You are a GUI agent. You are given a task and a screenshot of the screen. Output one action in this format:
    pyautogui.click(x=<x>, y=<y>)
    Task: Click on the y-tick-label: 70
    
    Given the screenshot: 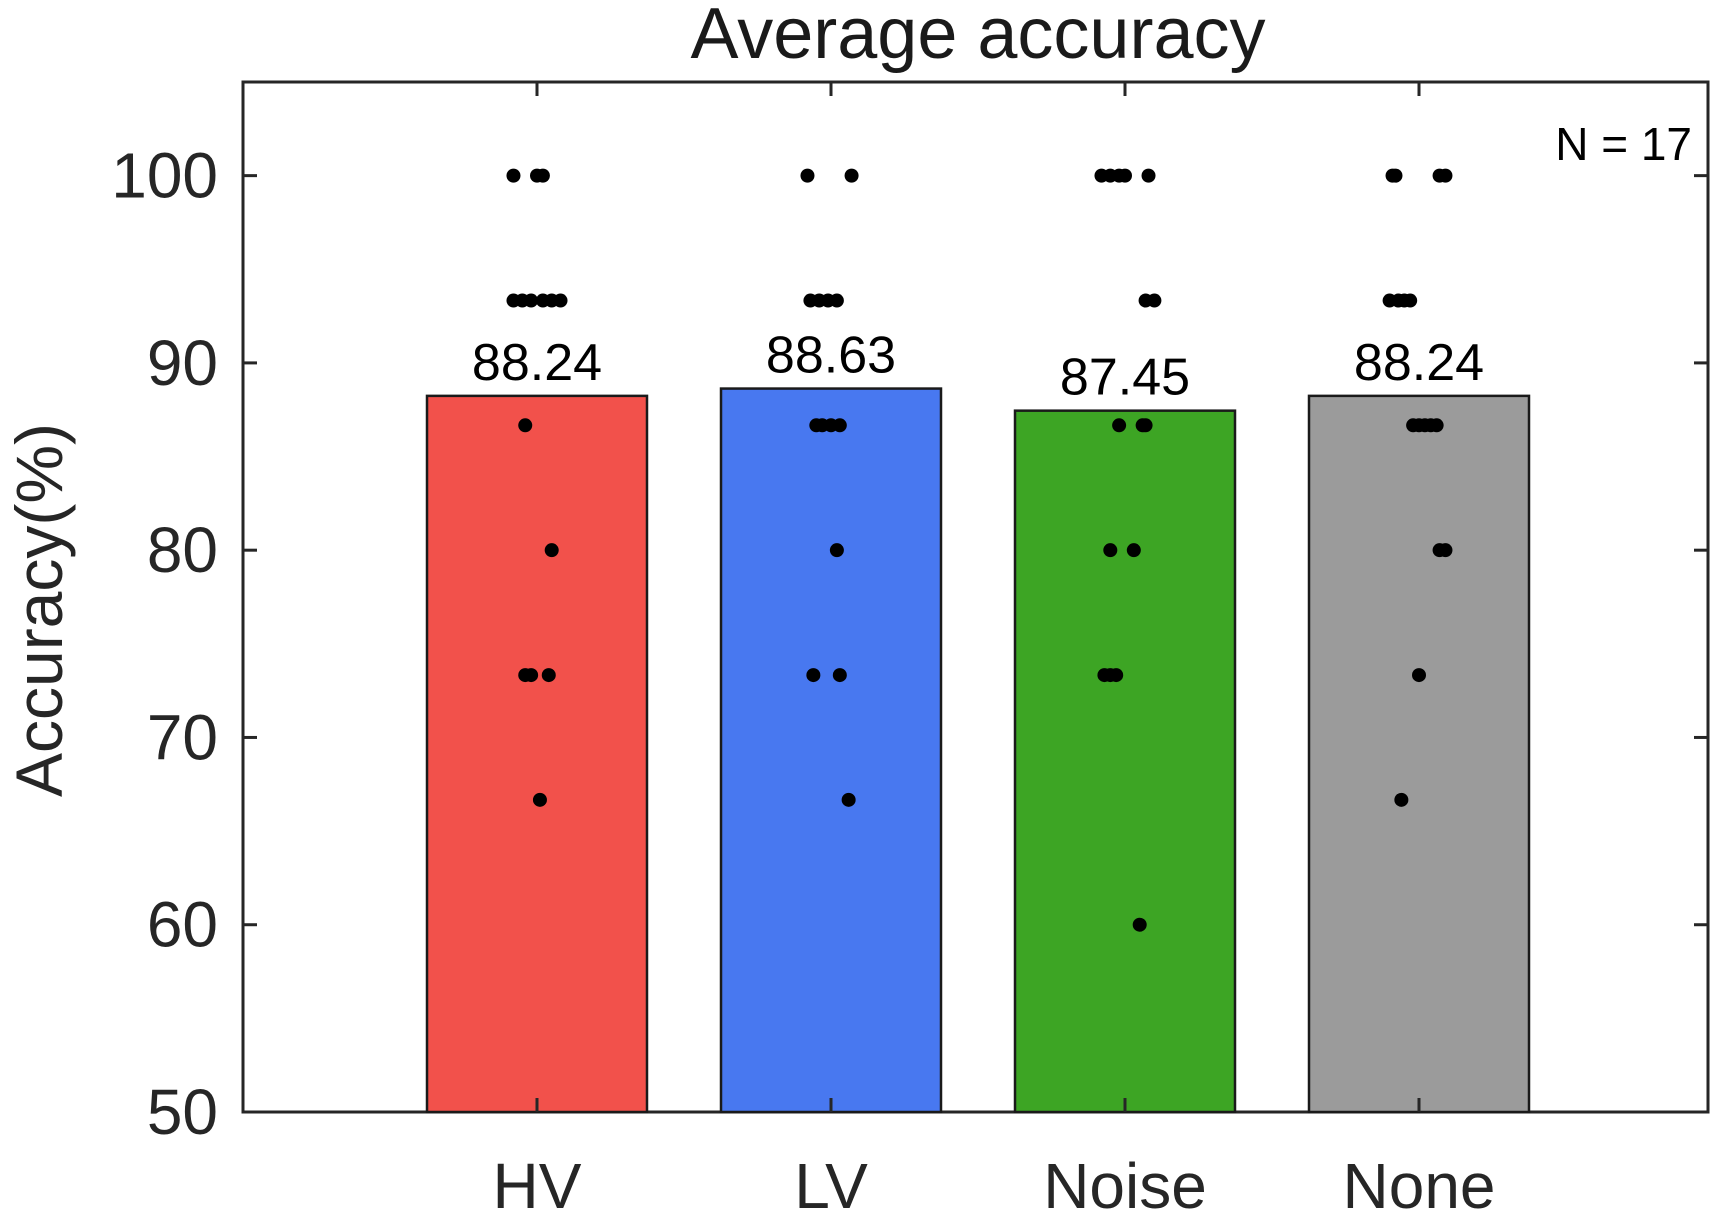 What is the action you would take?
    pyautogui.click(x=182, y=737)
    